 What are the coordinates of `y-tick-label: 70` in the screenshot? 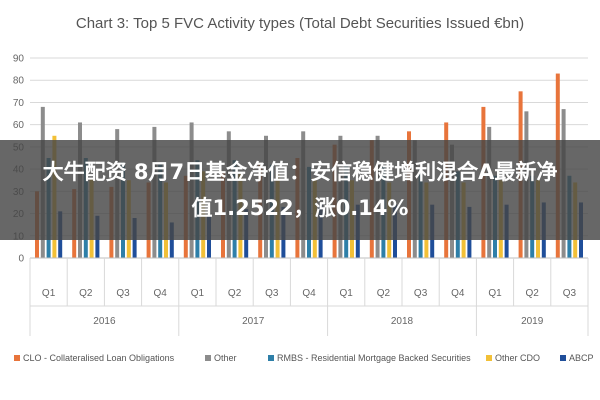 It's located at (19, 103).